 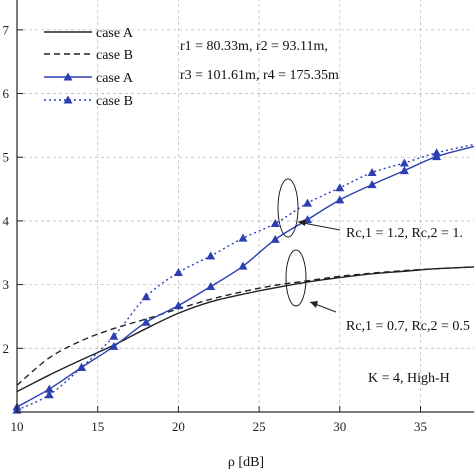 What do you see at coordinates (178, 426) in the screenshot?
I see `x-tick-label: 20` at bounding box center [178, 426].